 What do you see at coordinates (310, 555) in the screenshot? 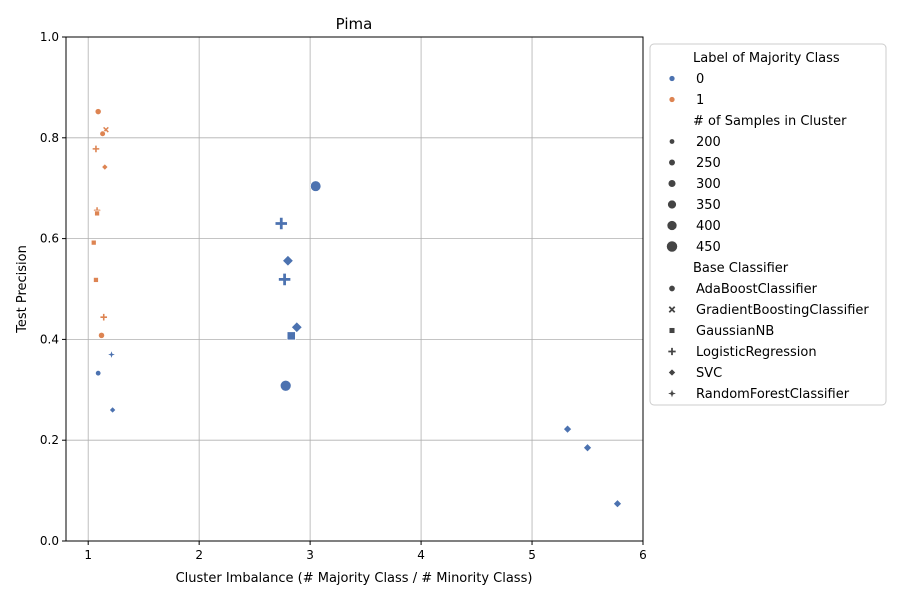
I see `x-tick-label: 3` at bounding box center [310, 555].